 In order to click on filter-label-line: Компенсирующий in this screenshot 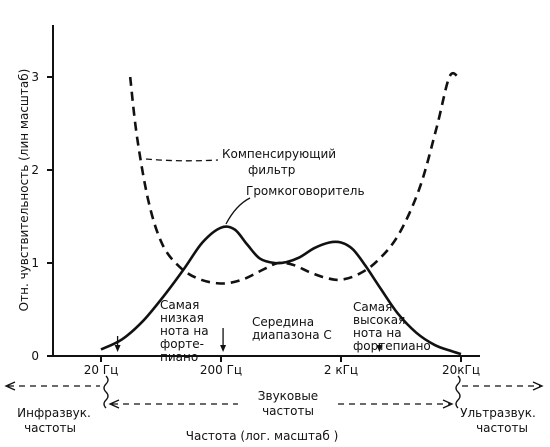, I will do `click(279, 154)`.